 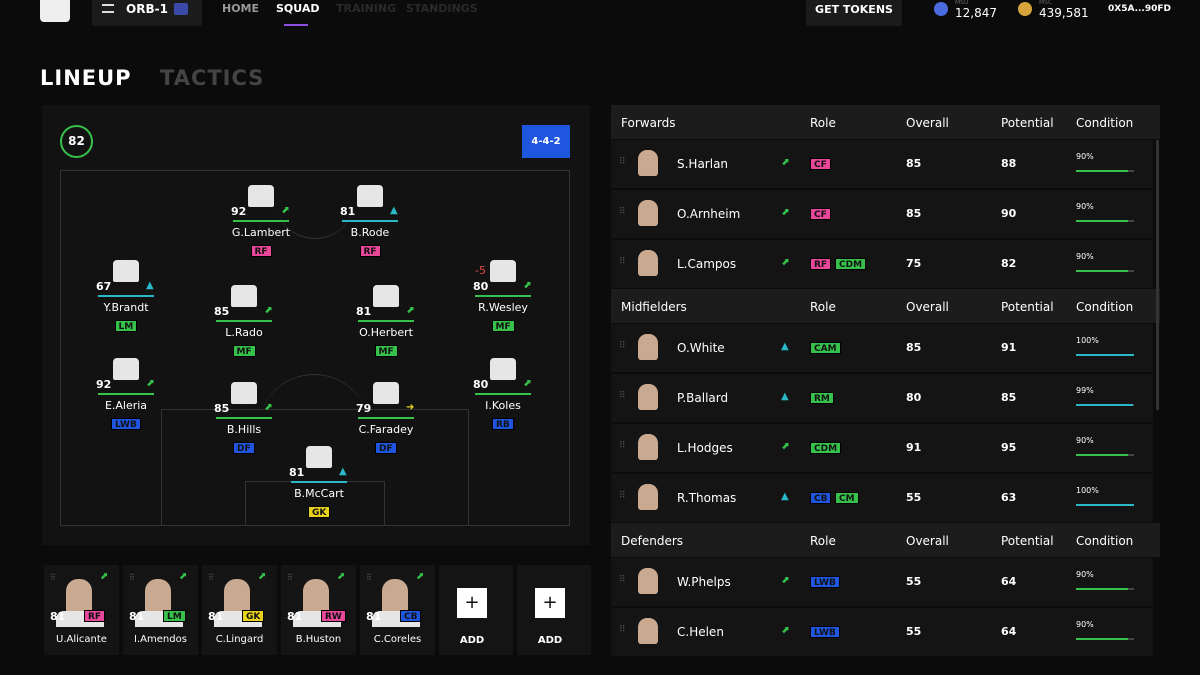 I want to click on player-name: O.White, so click(x=701, y=348).